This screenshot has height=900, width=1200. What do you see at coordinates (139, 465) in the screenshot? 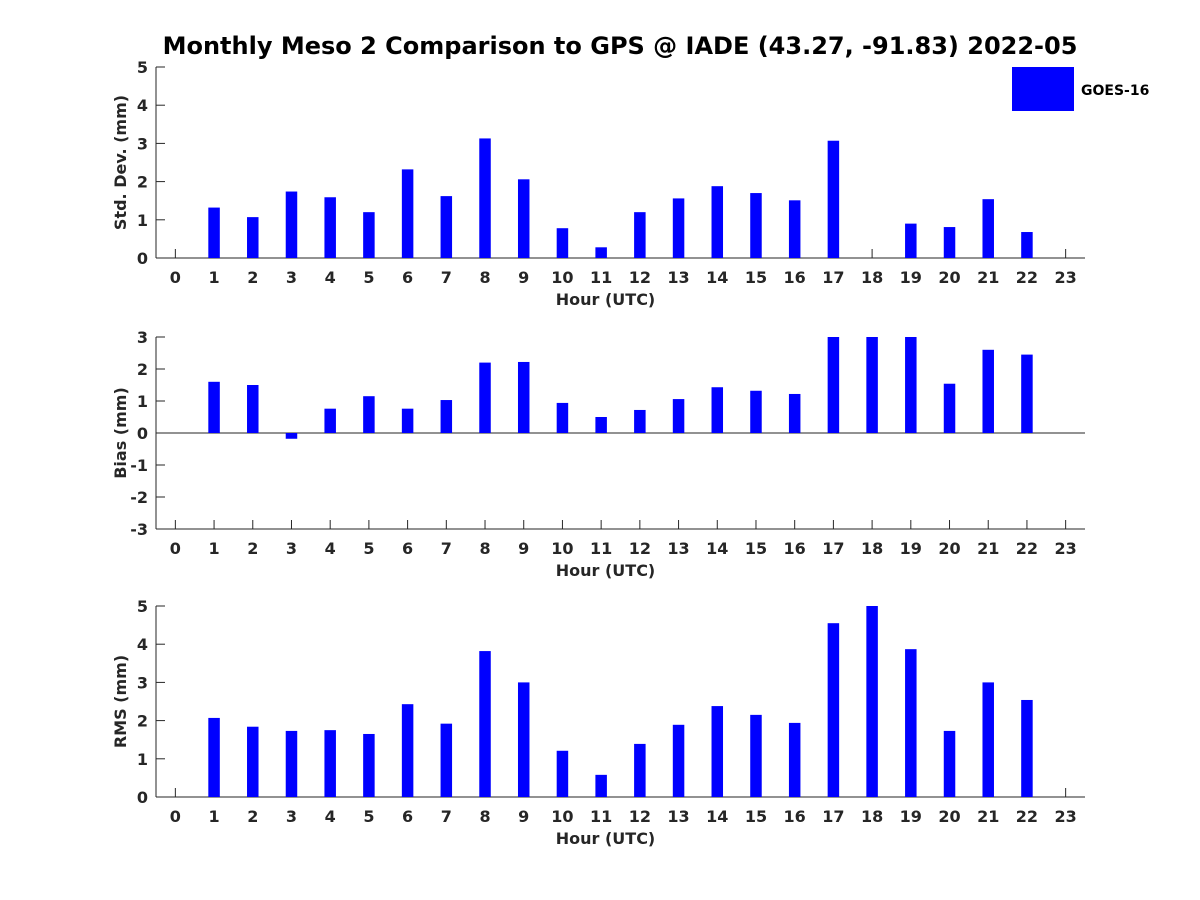
I see `y-tick-label: -1` at bounding box center [139, 465].